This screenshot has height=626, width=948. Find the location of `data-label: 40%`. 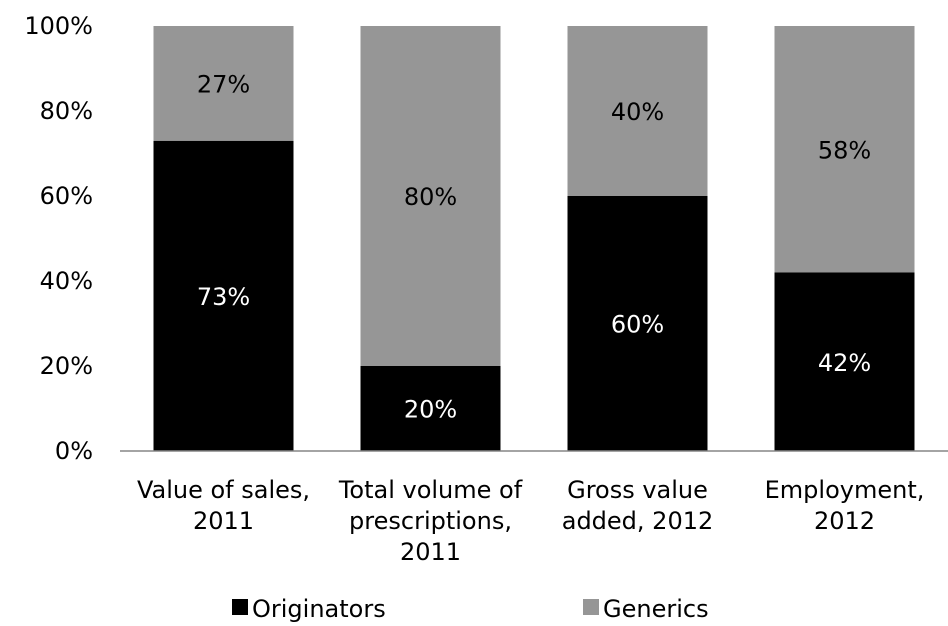

data-label: 40% is located at coordinates (637, 112).